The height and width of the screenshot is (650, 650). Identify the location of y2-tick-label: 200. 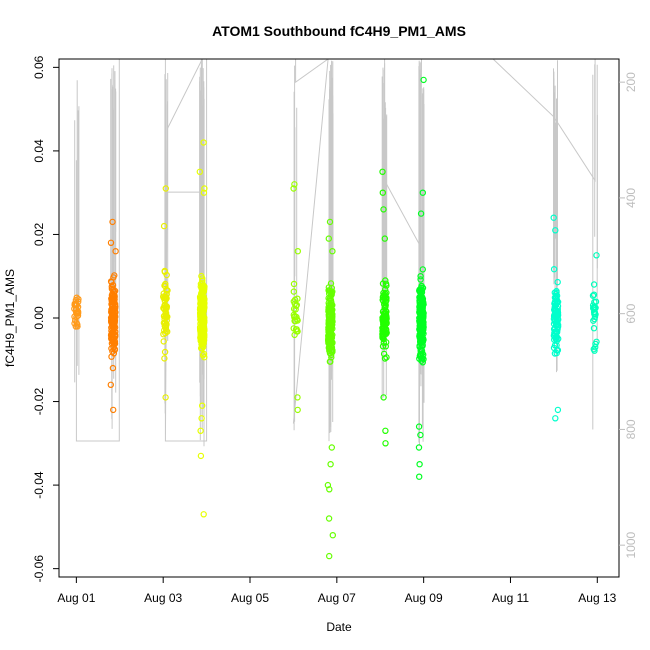
(631, 82).